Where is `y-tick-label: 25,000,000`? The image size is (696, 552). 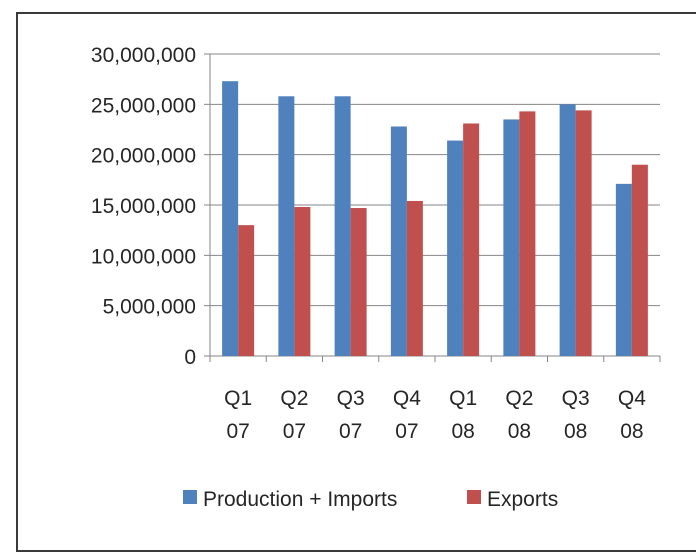
y-tick-label: 25,000,000 is located at coordinates (143, 105).